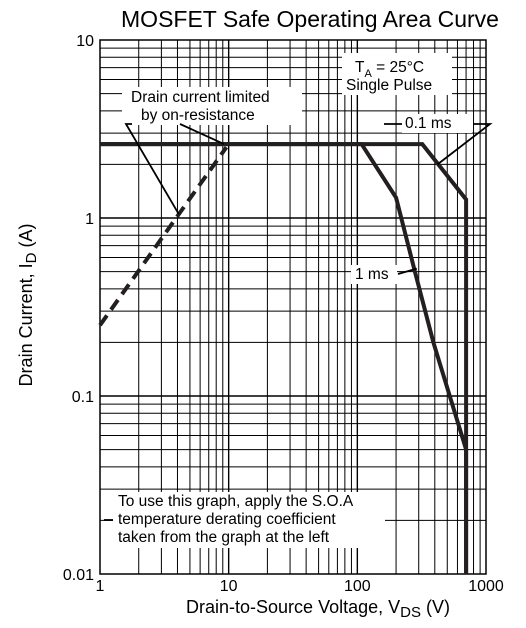  Describe the element at coordinates (85, 41) in the screenshot. I see `y-tick-label: 10` at that location.